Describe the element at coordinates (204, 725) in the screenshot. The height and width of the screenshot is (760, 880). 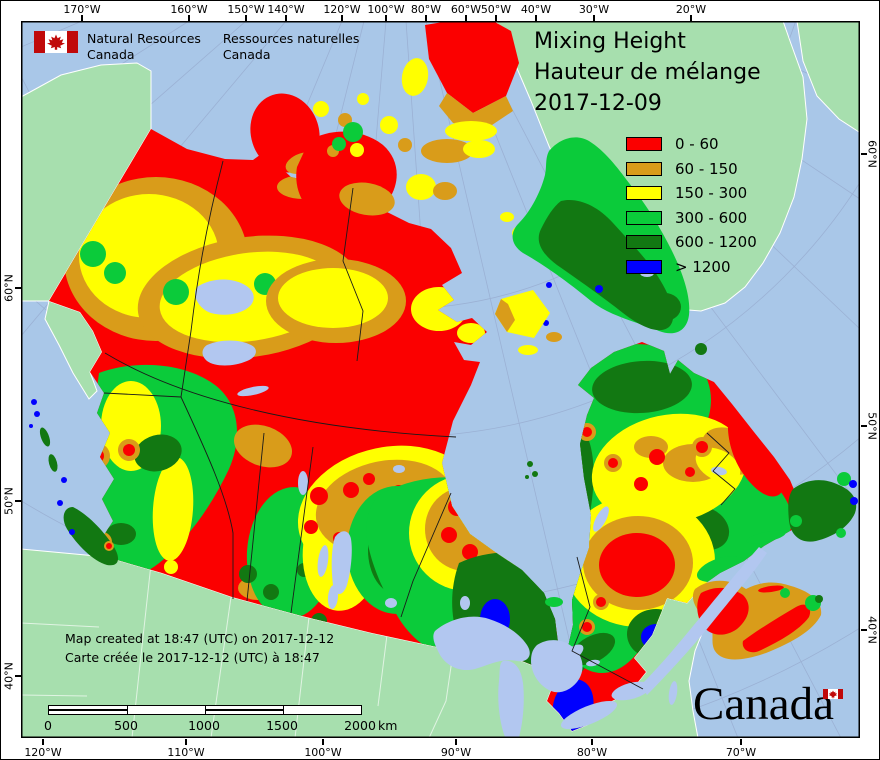
I see `scale-number: 1000` at that location.